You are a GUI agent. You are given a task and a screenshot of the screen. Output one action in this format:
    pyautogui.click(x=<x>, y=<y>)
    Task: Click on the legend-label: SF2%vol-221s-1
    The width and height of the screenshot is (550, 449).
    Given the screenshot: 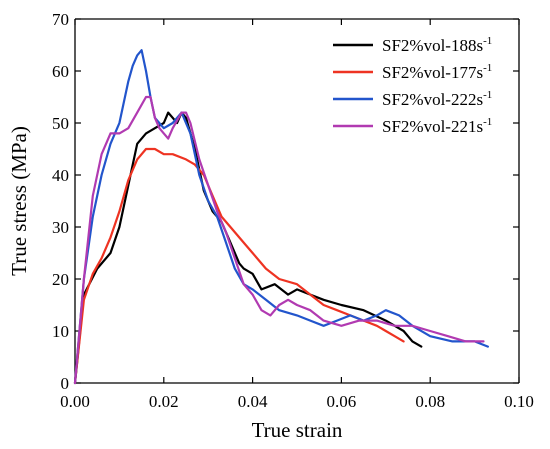 What is the action you would take?
    pyautogui.click(x=437, y=126)
    